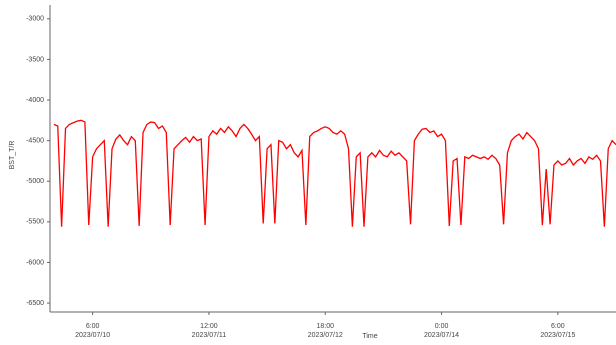  What do you see at coordinates (209, 326) in the screenshot?
I see `x-tick-label: 12:00` at bounding box center [209, 326].